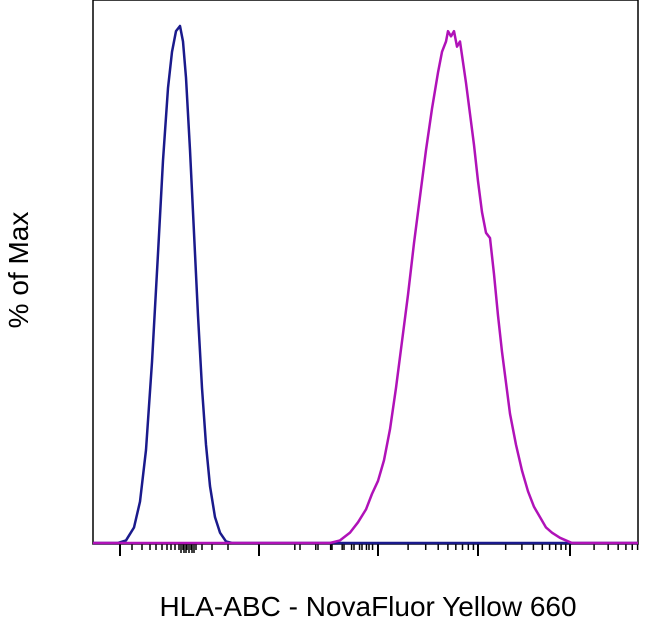 The width and height of the screenshot is (650, 622). What do you see at coordinates (379, 550) in the screenshot?
I see `x-axis-ticks` at bounding box center [379, 550].